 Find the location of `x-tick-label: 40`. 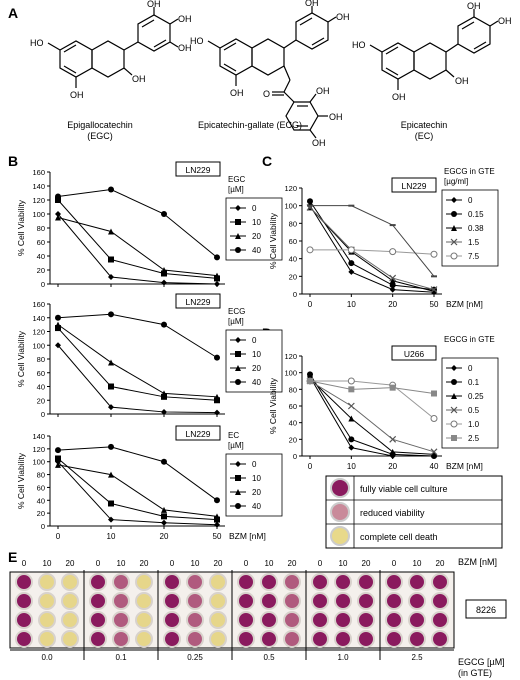

x-tick-label: 40 is located at coordinates (434, 466).